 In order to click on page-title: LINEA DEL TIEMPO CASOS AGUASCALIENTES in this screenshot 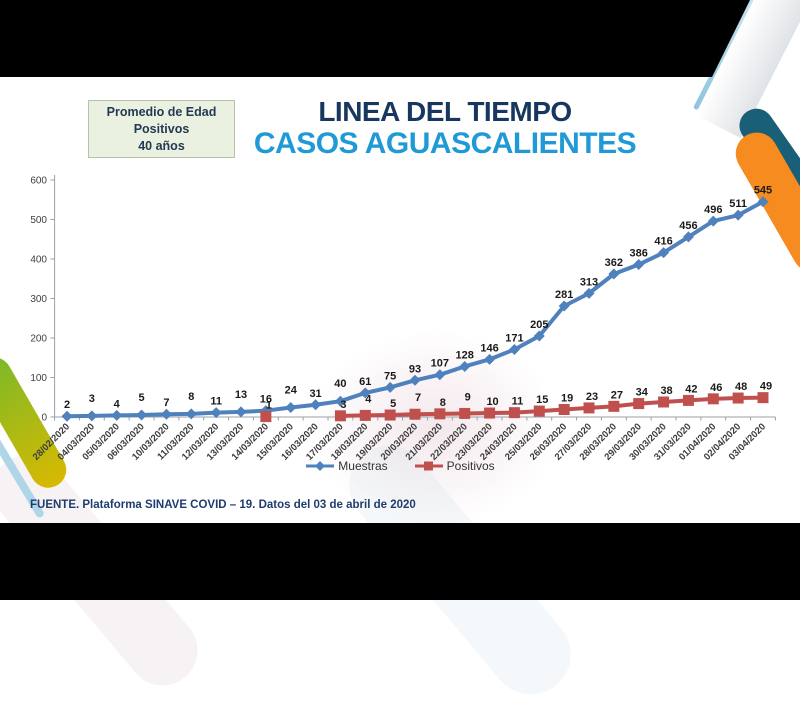, I will do `click(445, 128)`.